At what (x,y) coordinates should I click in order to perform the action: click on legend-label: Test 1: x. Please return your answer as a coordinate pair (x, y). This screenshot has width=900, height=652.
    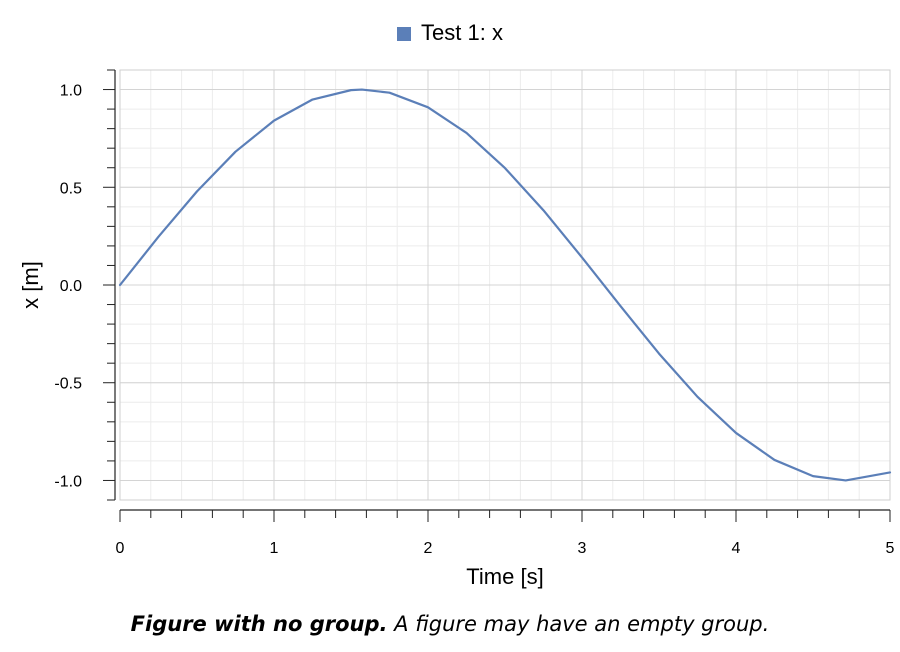
    Looking at the image, I should click on (462, 32).